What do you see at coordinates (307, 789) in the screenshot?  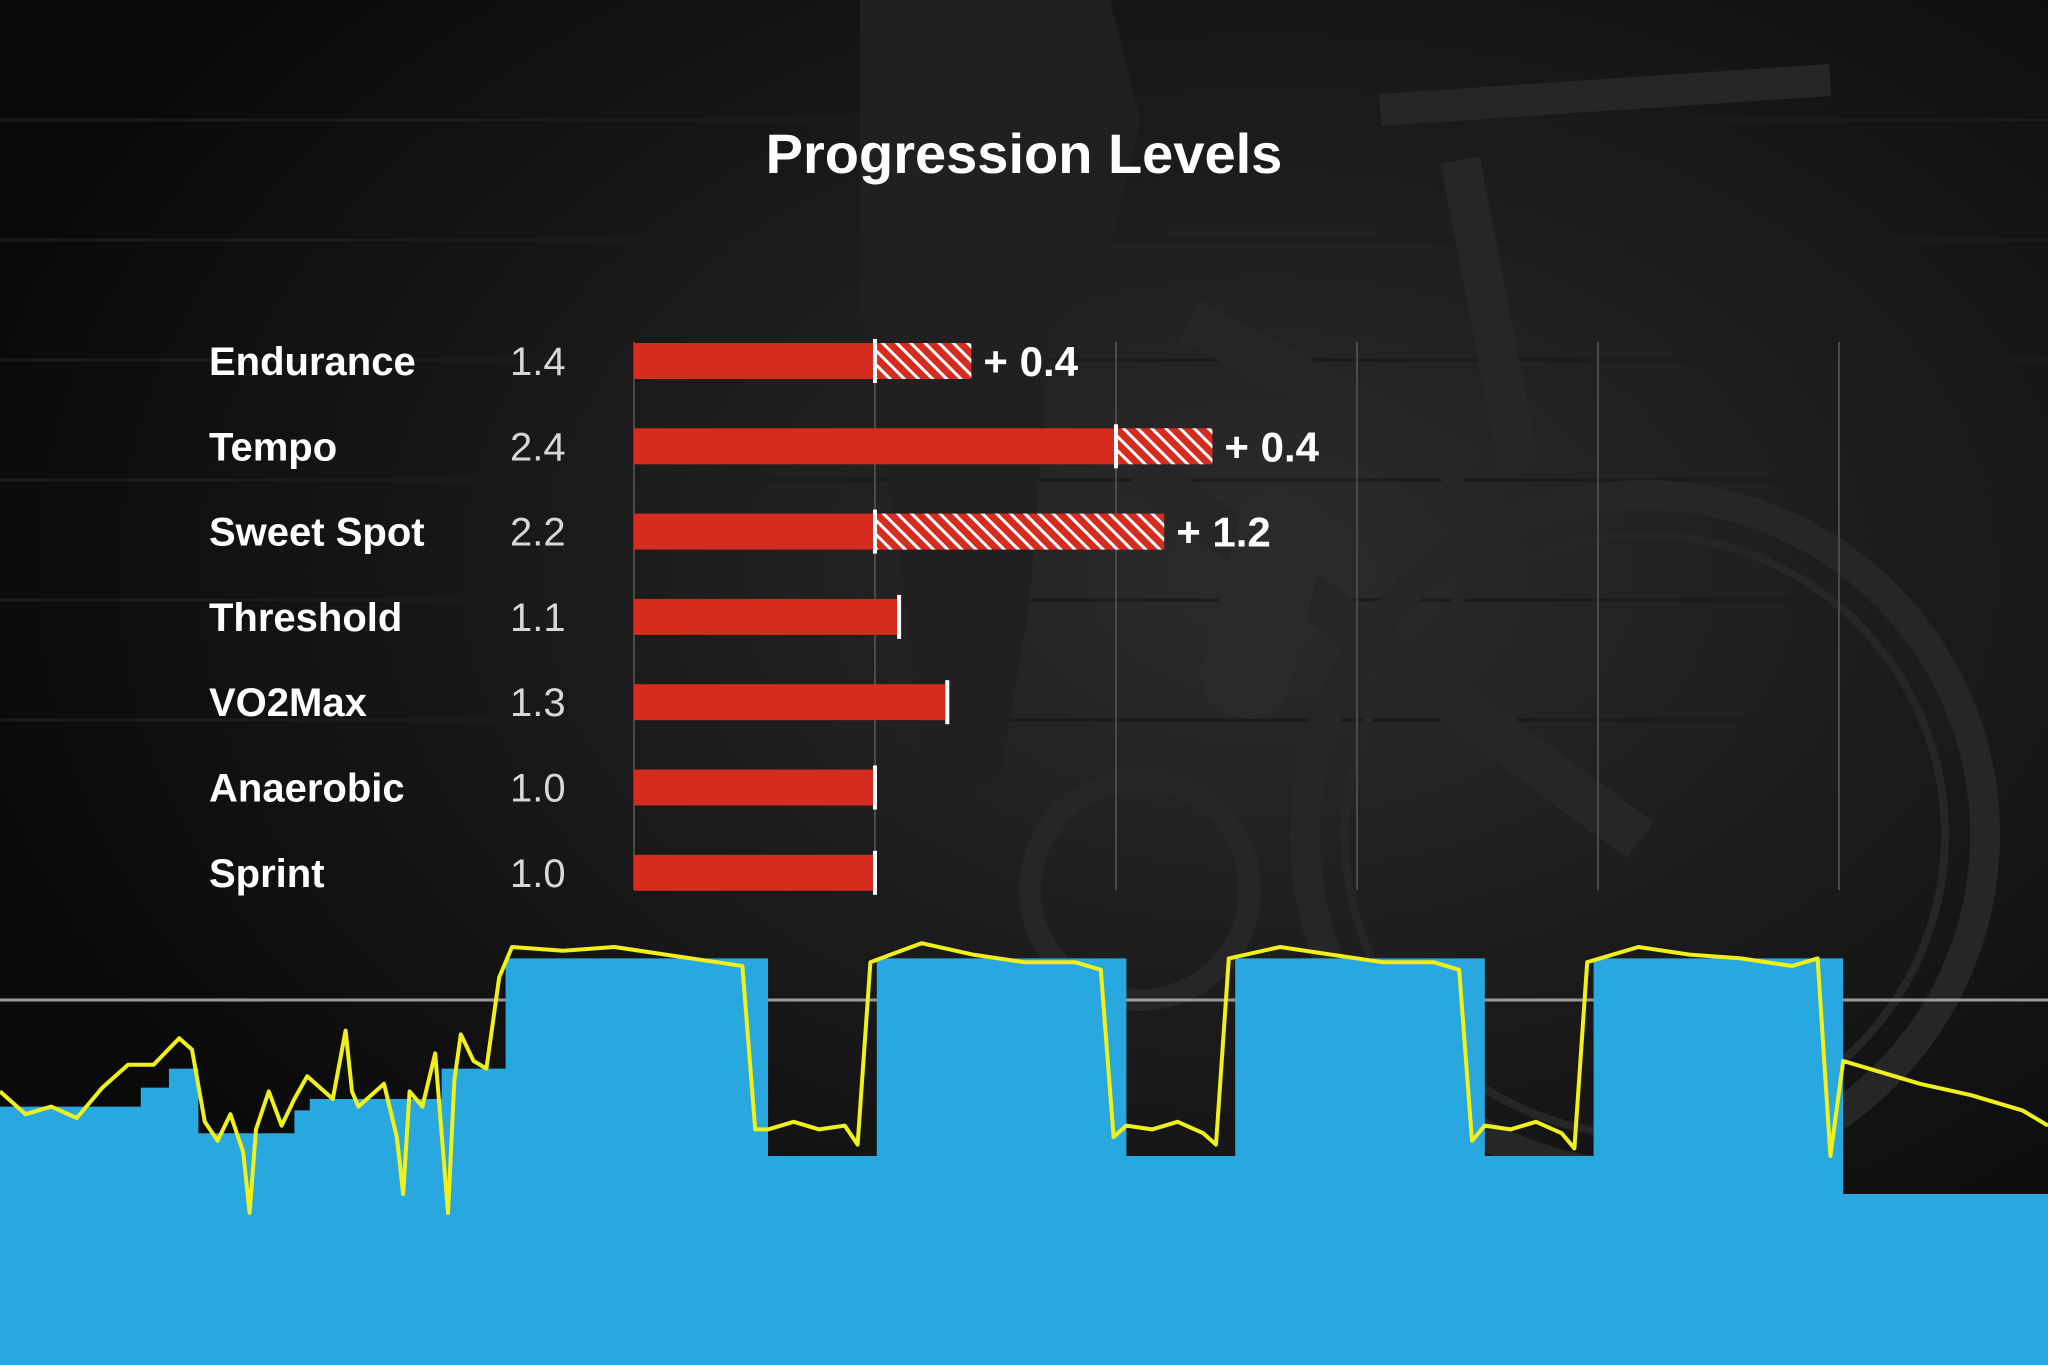 I see `category-label: Anaerobic` at bounding box center [307, 789].